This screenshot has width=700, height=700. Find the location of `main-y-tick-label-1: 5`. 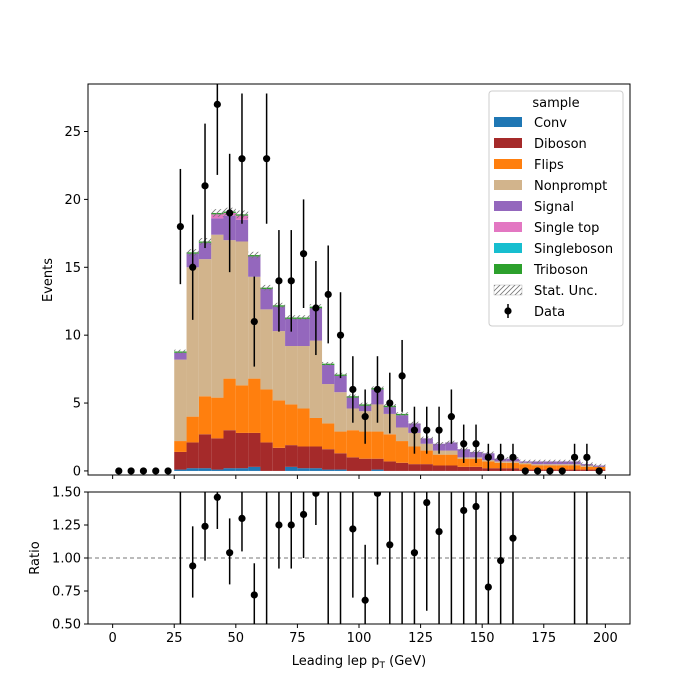

main-y-tick-label-1: 5 is located at coordinates (77, 404).